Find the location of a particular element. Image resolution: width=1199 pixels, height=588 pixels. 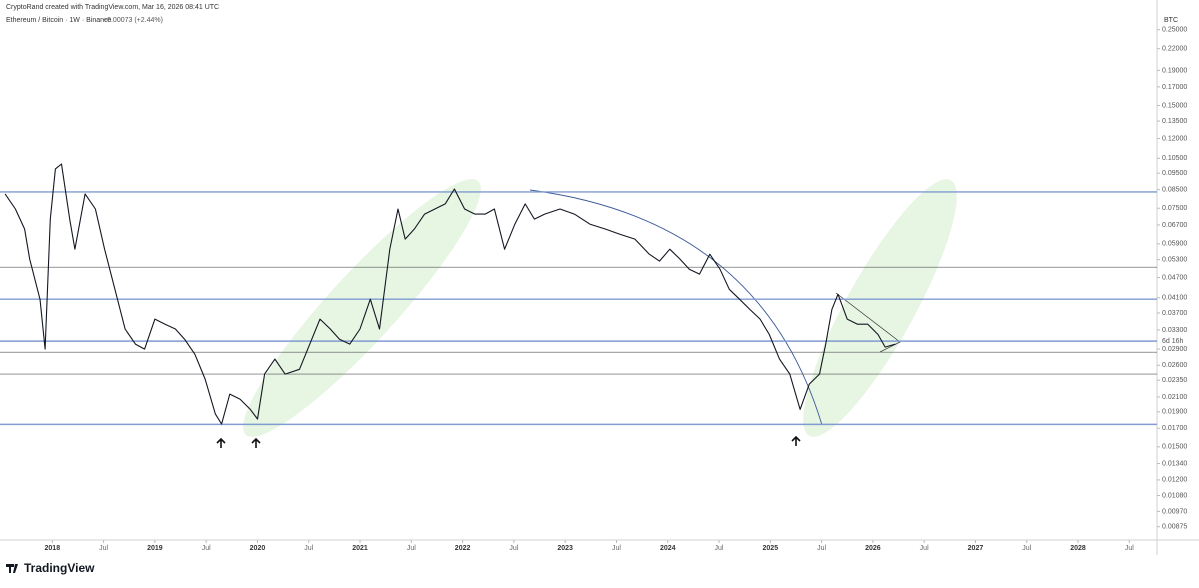

logo: TradingView is located at coordinates (50, 568).